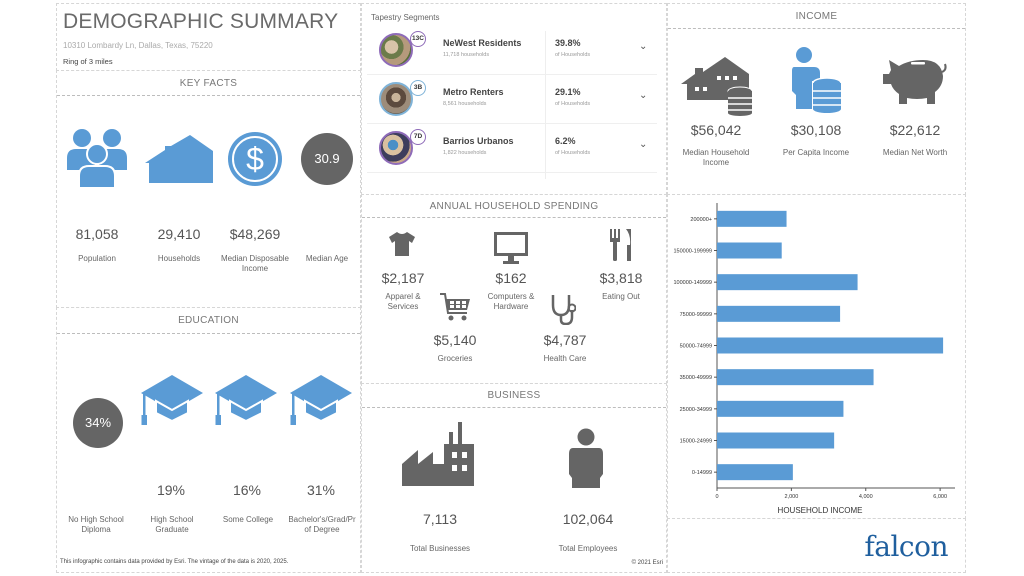  What do you see at coordinates (440, 519) in the screenshot?
I see `total-businesses-value: 7,113` at bounding box center [440, 519].